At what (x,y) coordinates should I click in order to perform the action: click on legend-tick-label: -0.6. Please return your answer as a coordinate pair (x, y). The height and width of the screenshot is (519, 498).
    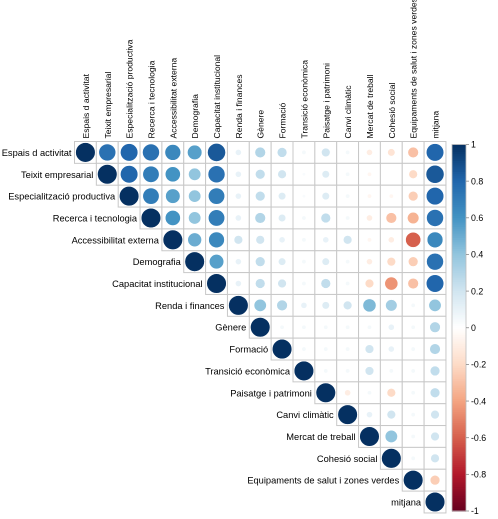
    Looking at the image, I should click on (478, 438).